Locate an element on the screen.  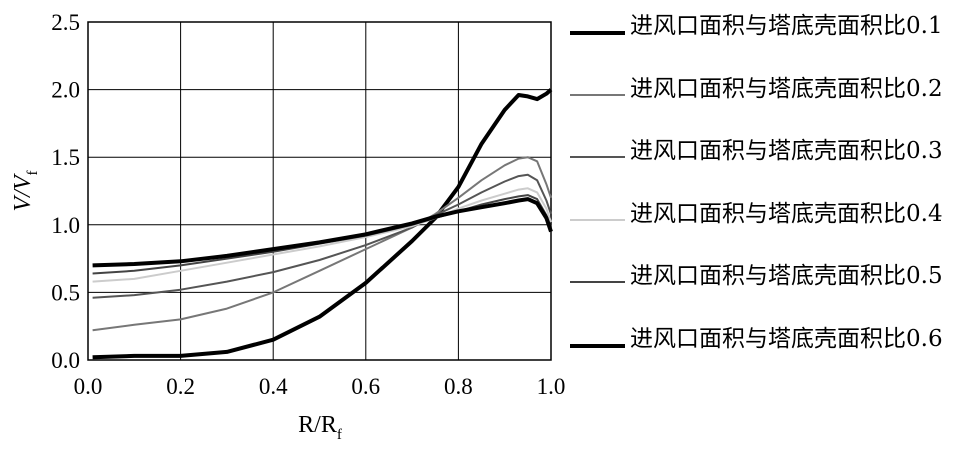
y-tick-label: 0.5 is located at coordinates (65, 292).